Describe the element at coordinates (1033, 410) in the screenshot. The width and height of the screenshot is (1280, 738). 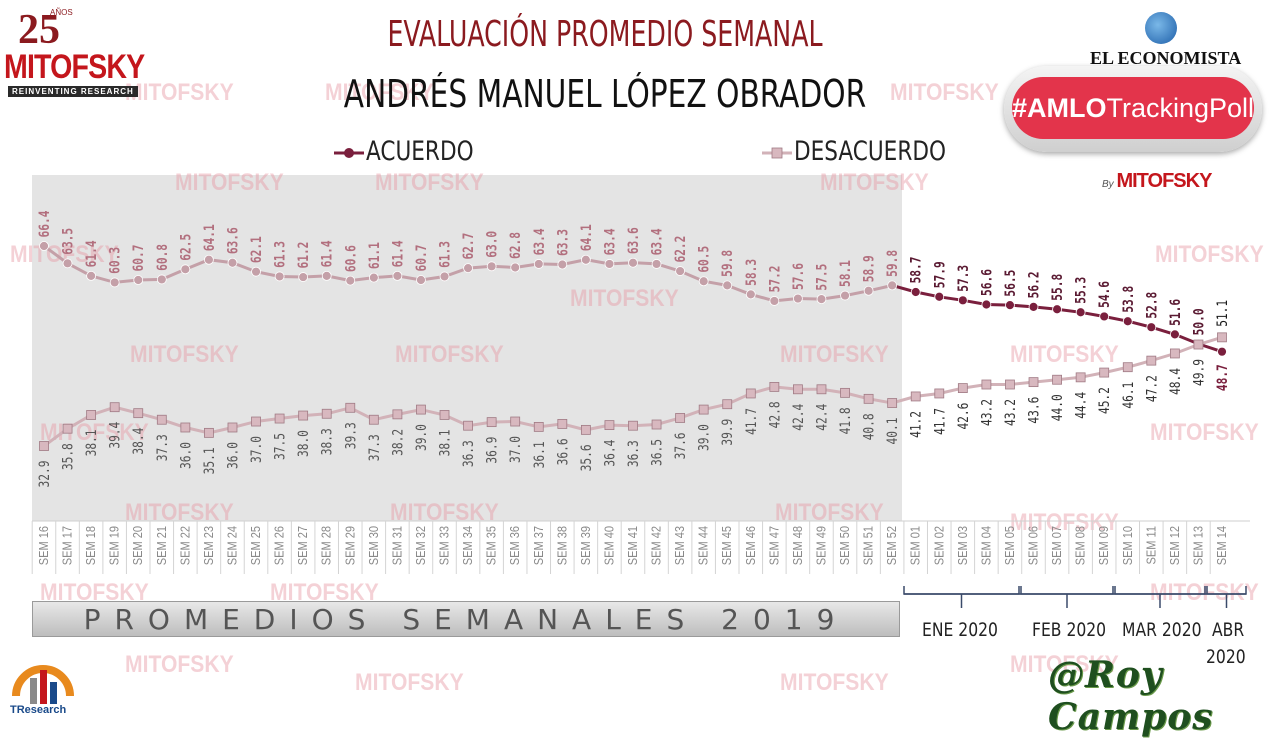
I see `desacuerdo-data-label: 43.6` at that location.